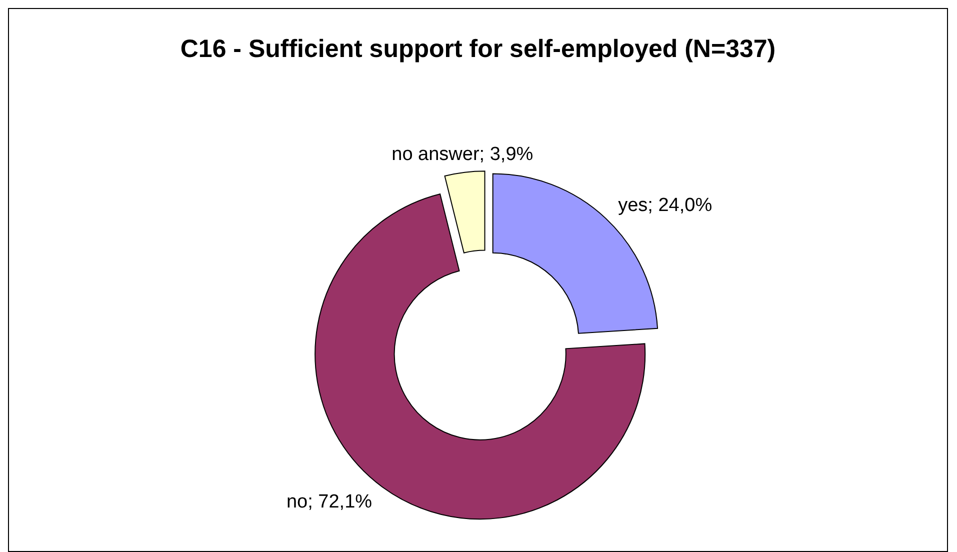 The height and width of the screenshot is (552, 957). I want to click on chart-title: C16 - Sufficient support for self-employed (N=337), so click(478, 49).